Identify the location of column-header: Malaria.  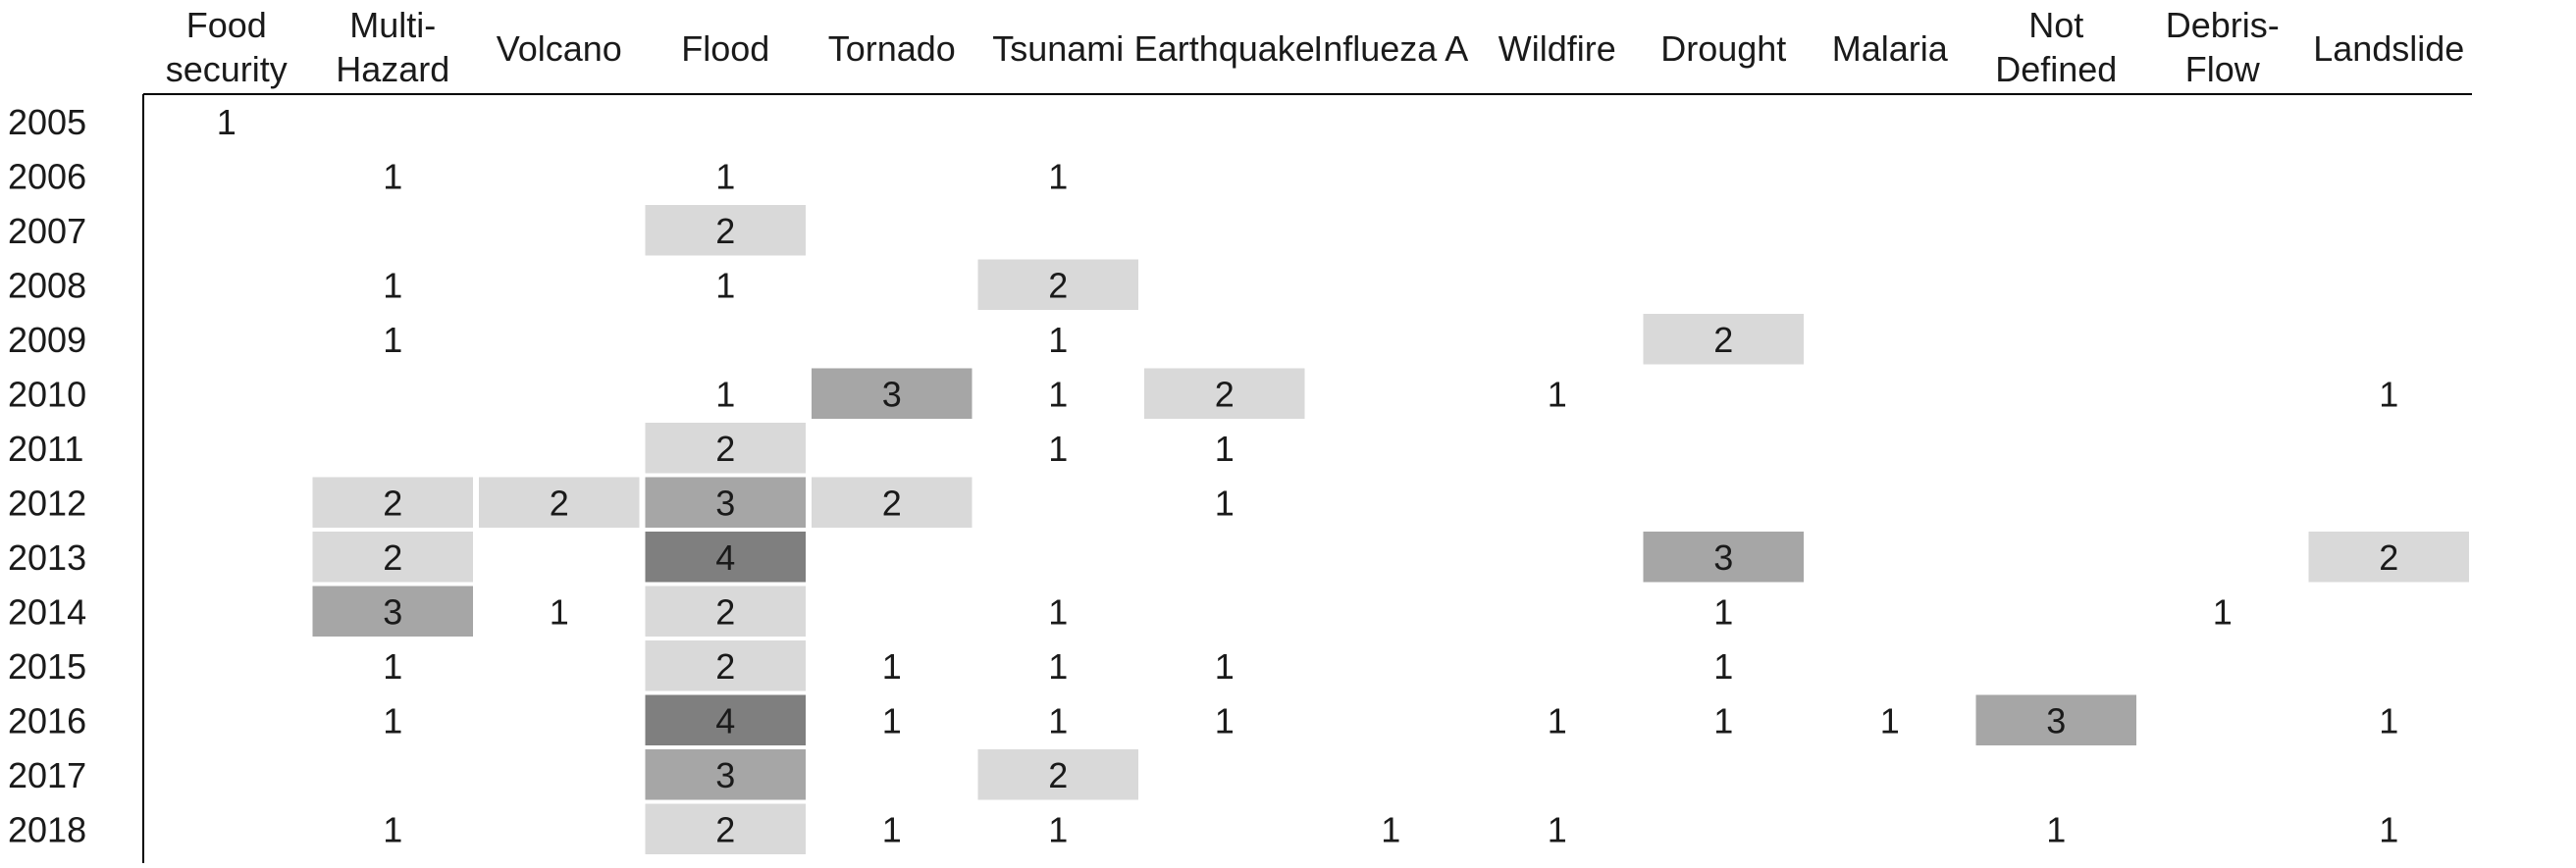
(1890, 49).